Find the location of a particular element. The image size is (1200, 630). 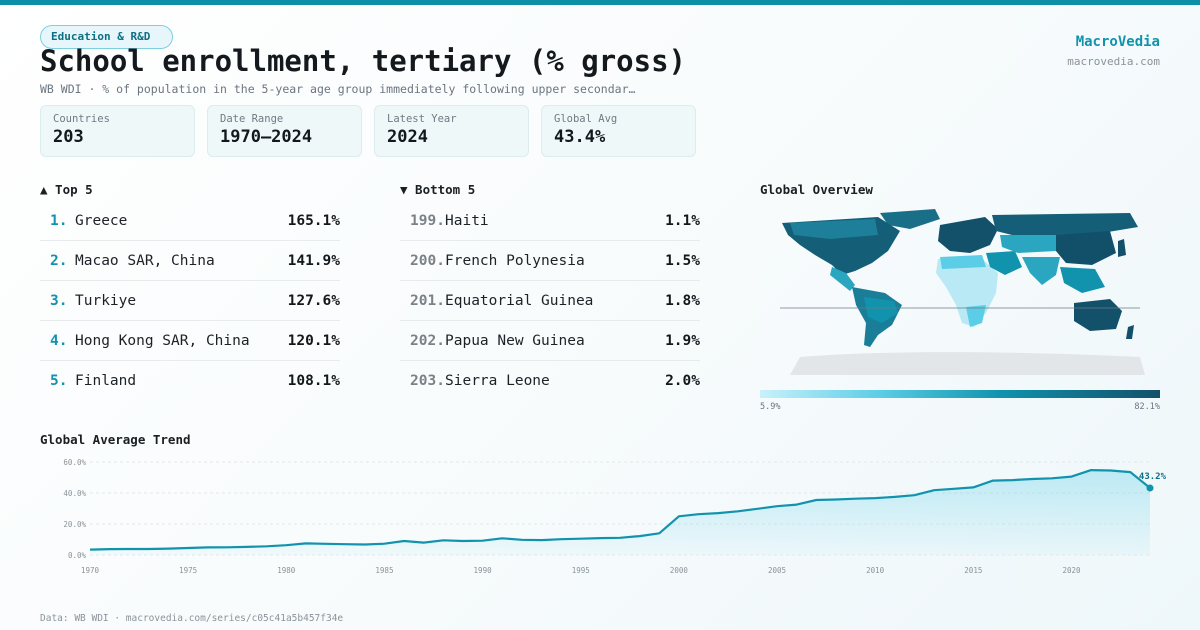

country-name: Haiti is located at coordinates (467, 220).